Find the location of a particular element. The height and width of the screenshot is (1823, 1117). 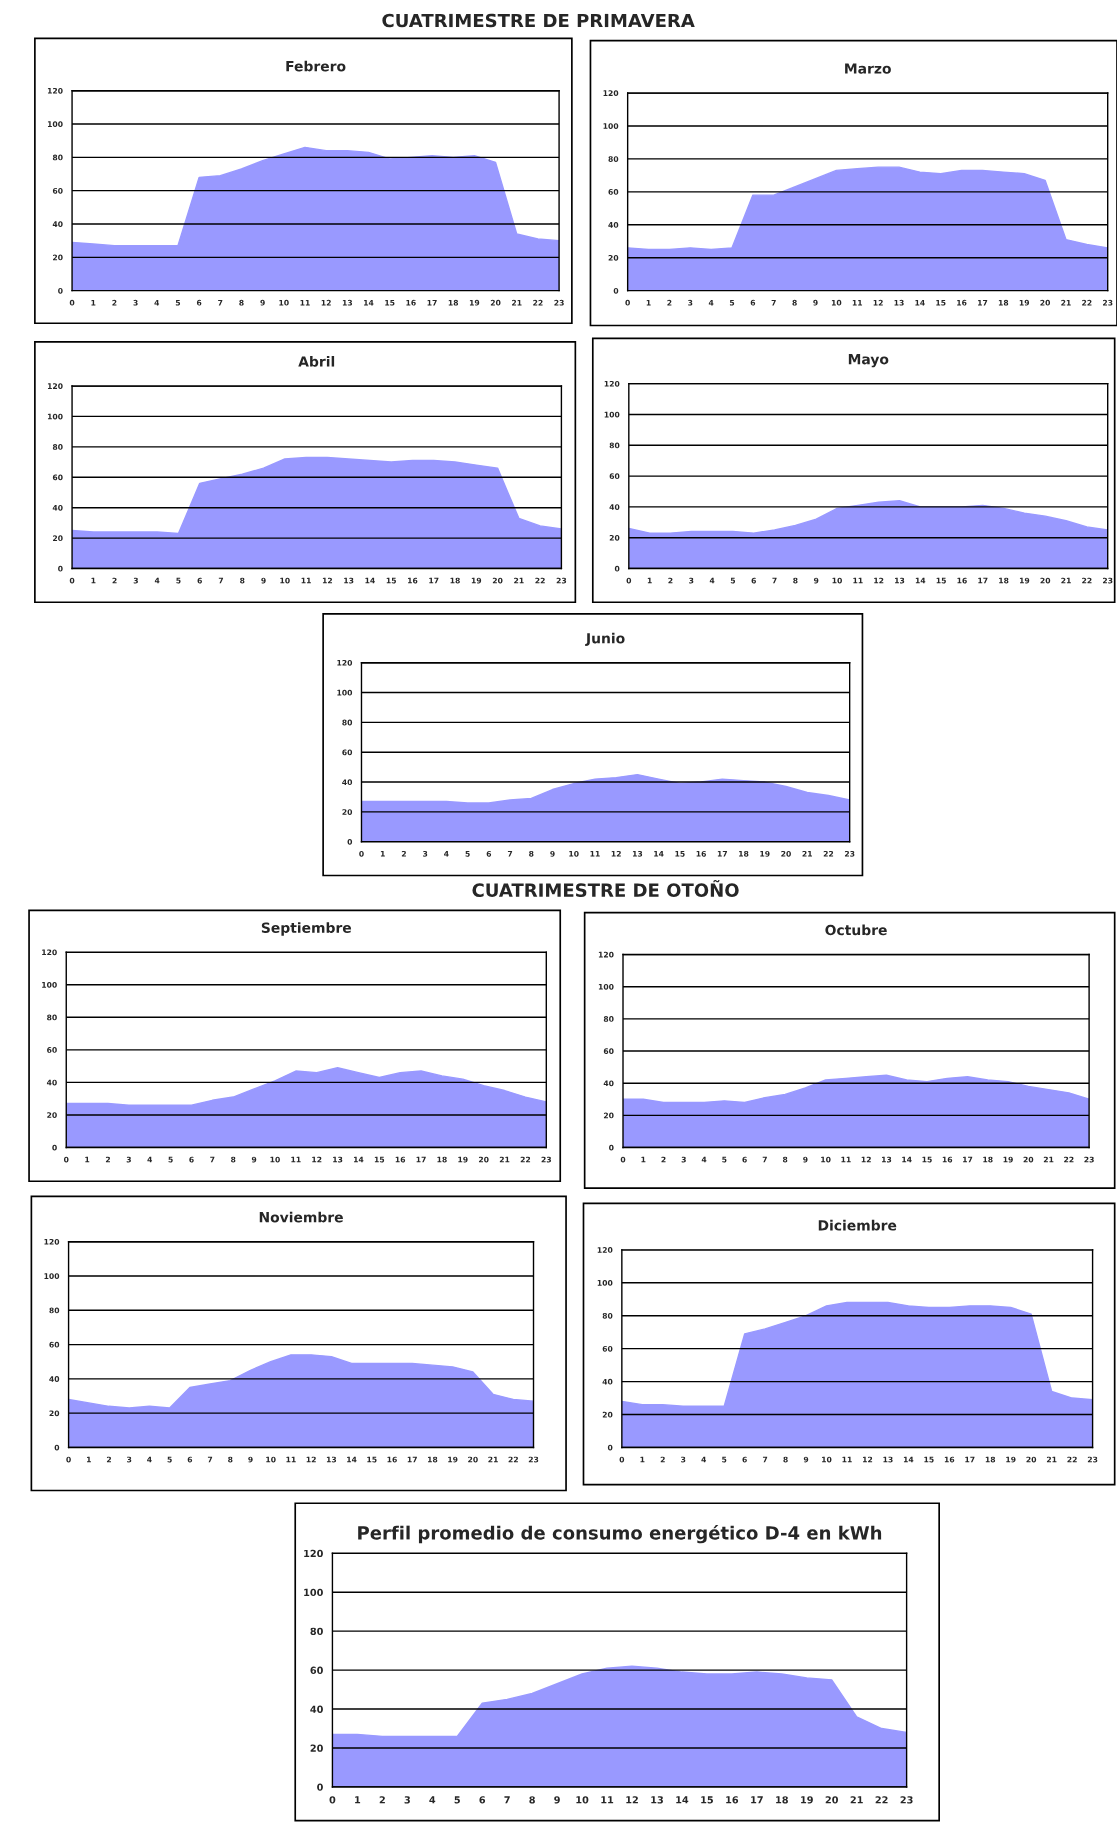

y-tick-label: 20 is located at coordinates (316, 1748).